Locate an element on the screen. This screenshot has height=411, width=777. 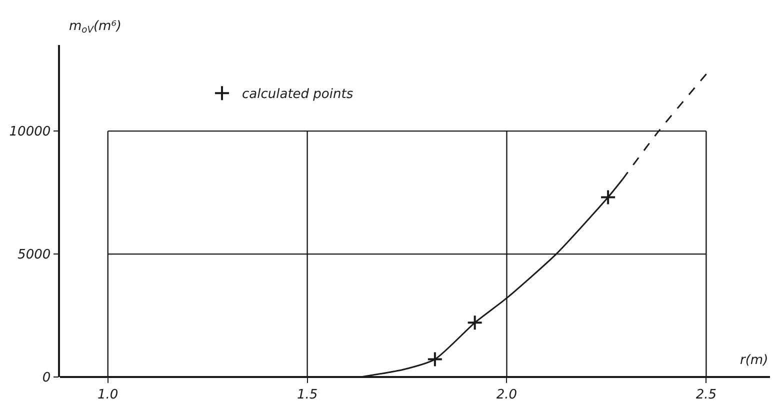
x-axis-title: r(m) is located at coordinates (754, 360).